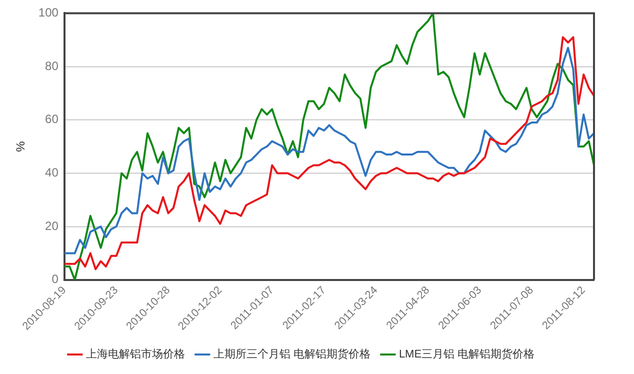 Image resolution: width=634 pixels, height=374 pixels. I want to click on y-tick-label: 20, so click(52, 225).